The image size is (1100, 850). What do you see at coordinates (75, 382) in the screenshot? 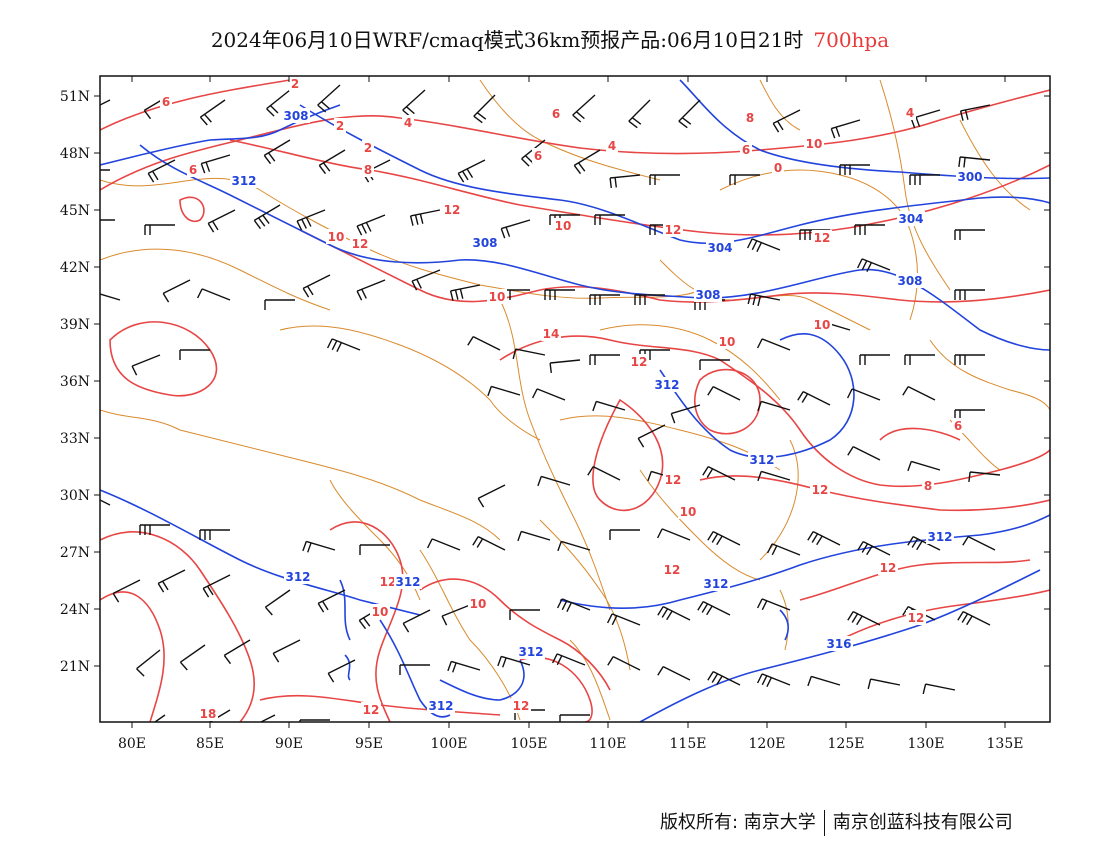
I see `lat-label: 36N` at bounding box center [75, 382].